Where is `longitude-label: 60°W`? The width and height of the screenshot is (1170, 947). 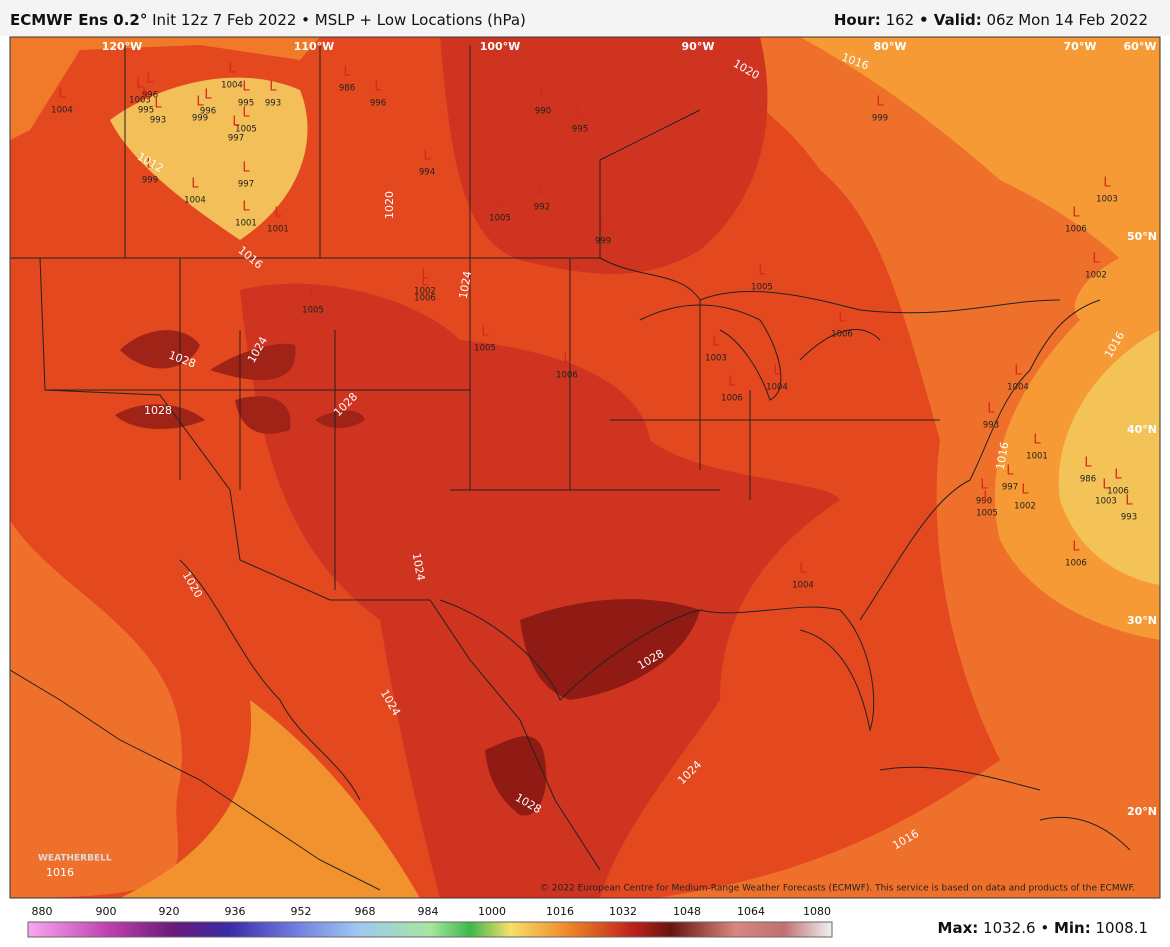
longitude-label: 60°W is located at coordinates (1140, 46).